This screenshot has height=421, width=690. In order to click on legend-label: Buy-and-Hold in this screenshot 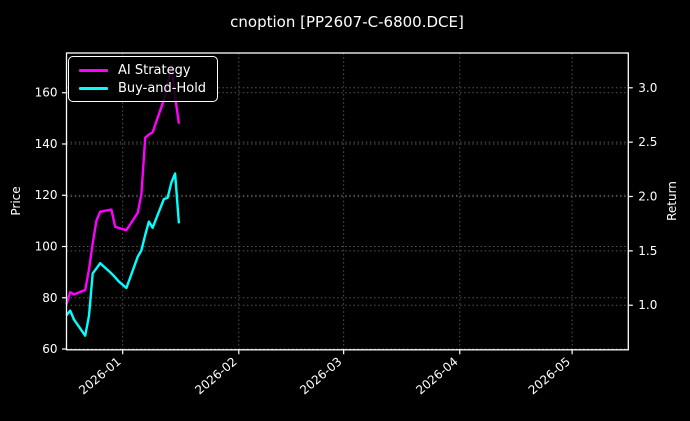, I will do `click(162, 88)`.